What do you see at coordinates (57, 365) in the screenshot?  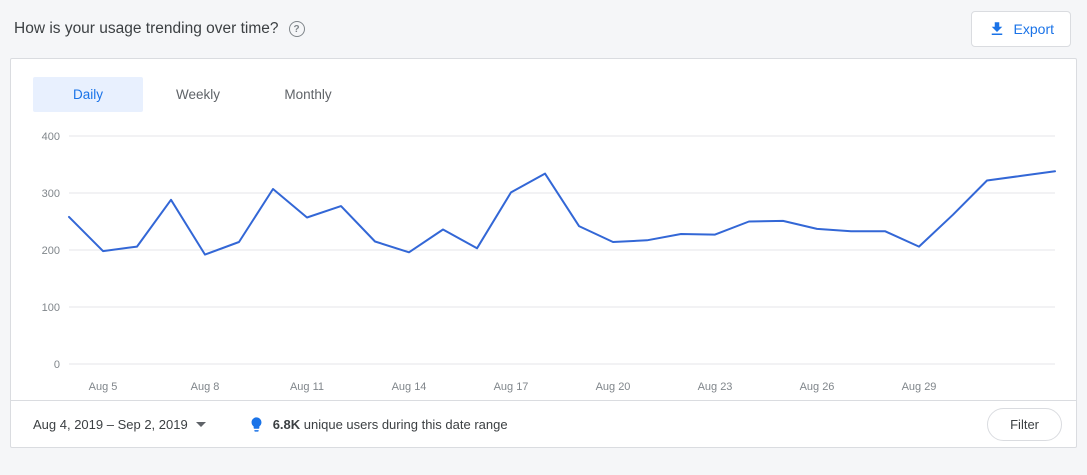 I see `svg-text: 0` at bounding box center [57, 365].